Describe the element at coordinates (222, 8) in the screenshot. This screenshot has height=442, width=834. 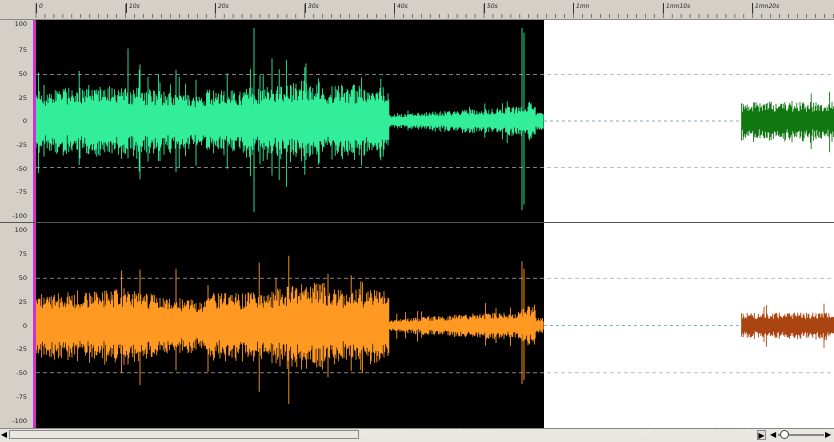
I see `time-label-20s: 20s` at that location.